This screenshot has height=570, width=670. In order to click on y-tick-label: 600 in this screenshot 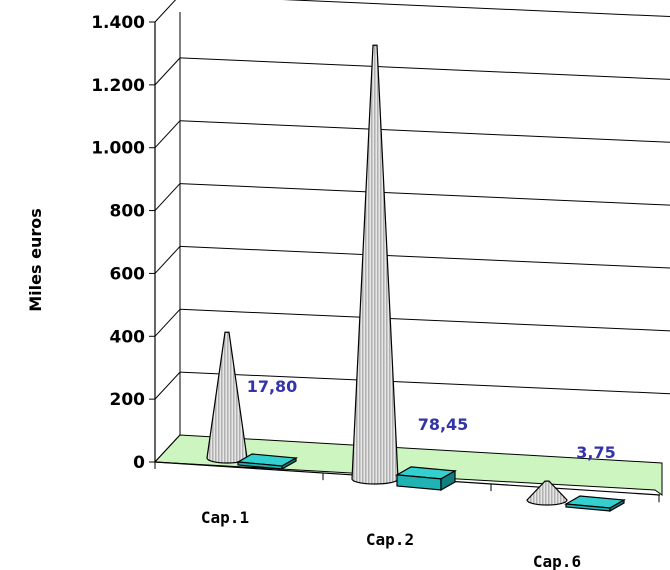, I will do `click(128, 274)`.